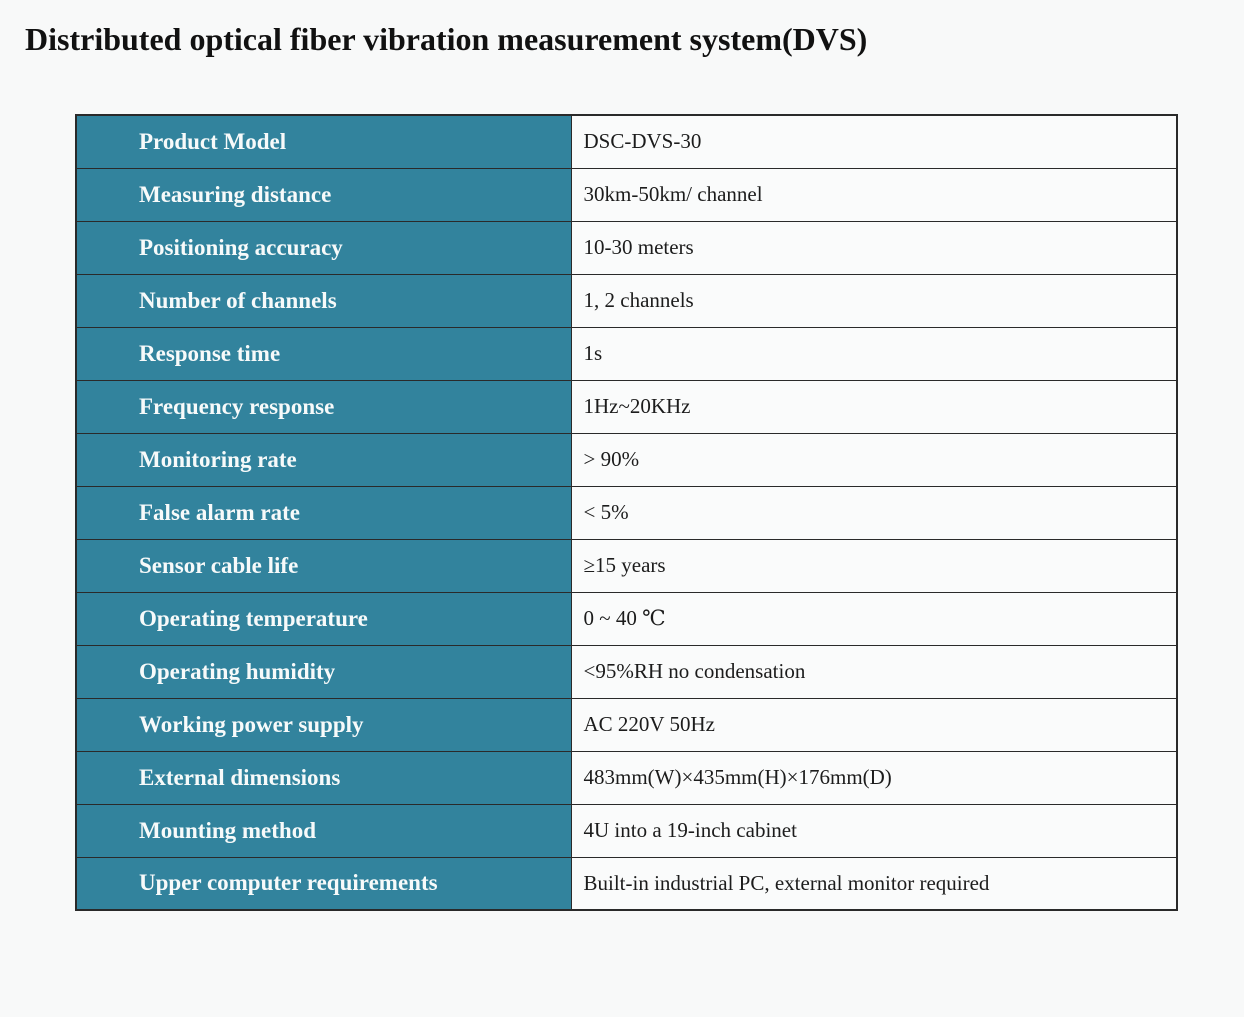  I want to click on spec-value: 483mm(W)×435mm(H)×176mm(D), so click(874, 777).